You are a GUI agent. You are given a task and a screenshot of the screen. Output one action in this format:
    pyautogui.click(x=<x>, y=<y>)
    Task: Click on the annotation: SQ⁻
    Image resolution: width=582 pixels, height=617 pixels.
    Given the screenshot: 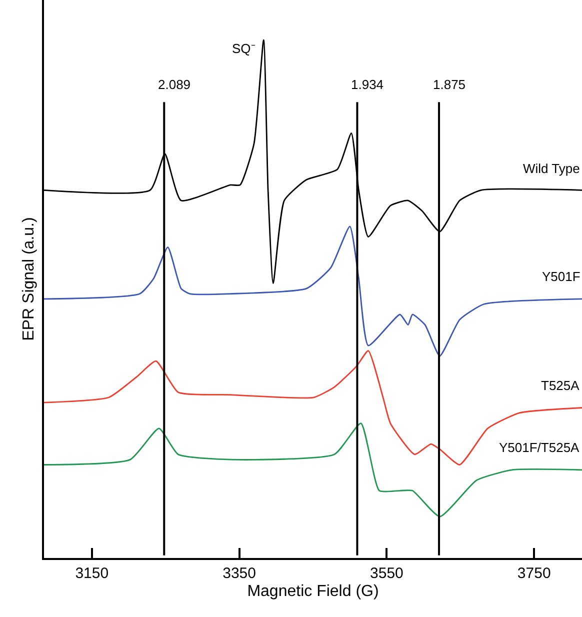 What is the action you would take?
    pyautogui.click(x=243, y=48)
    